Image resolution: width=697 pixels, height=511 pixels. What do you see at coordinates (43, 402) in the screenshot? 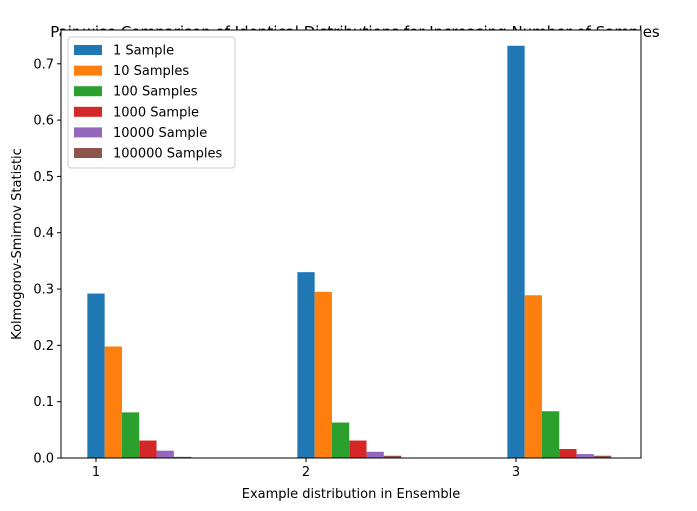
I see `y-tick-label-1: 0.1` at bounding box center [43, 402].